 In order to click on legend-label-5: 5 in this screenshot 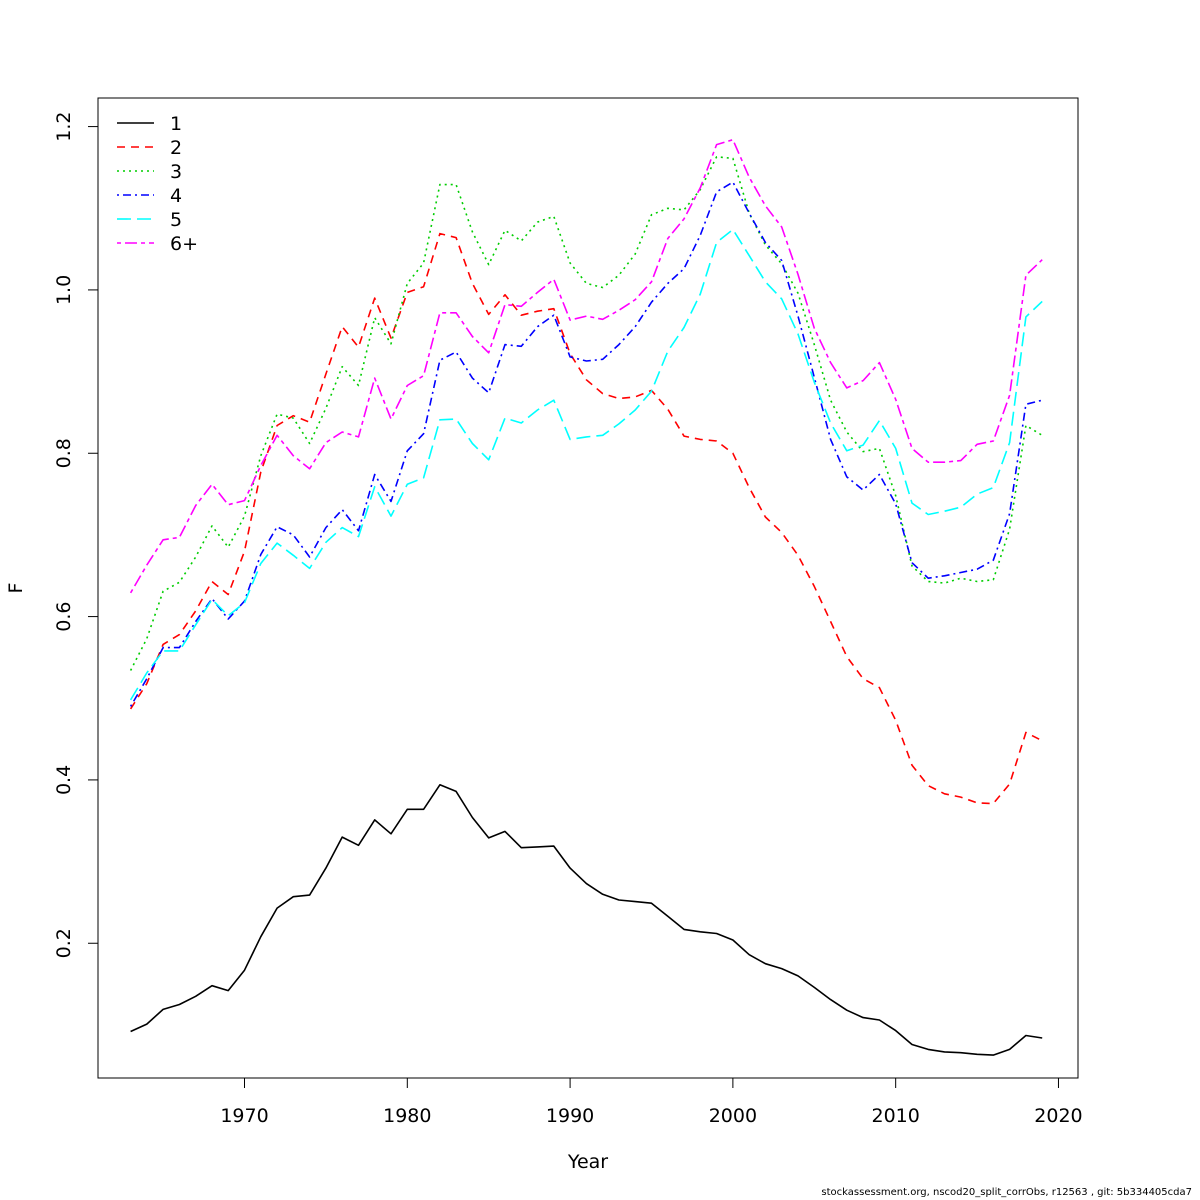, I will do `click(176, 220)`.